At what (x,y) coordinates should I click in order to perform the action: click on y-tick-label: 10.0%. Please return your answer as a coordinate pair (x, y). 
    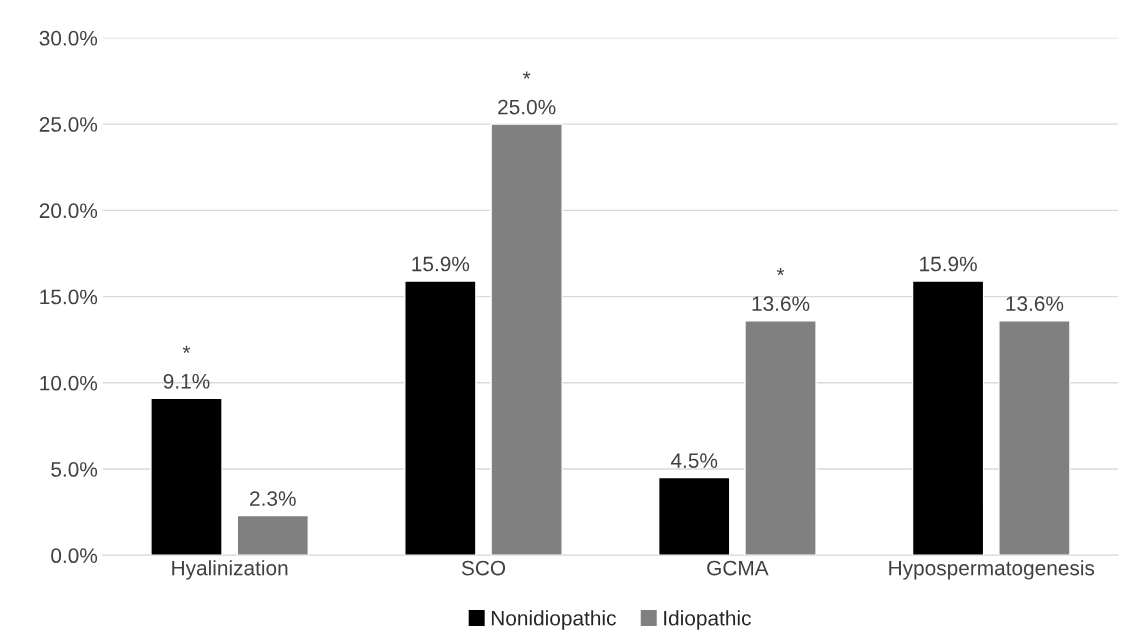
    Looking at the image, I should click on (69, 383).